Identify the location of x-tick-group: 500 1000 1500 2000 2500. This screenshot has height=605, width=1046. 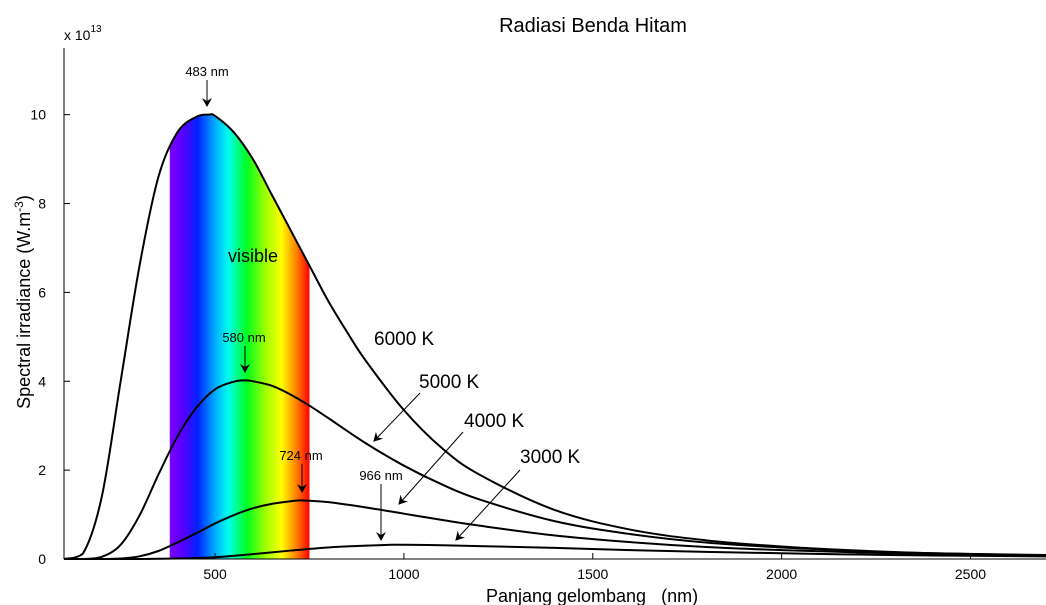
(594, 567).